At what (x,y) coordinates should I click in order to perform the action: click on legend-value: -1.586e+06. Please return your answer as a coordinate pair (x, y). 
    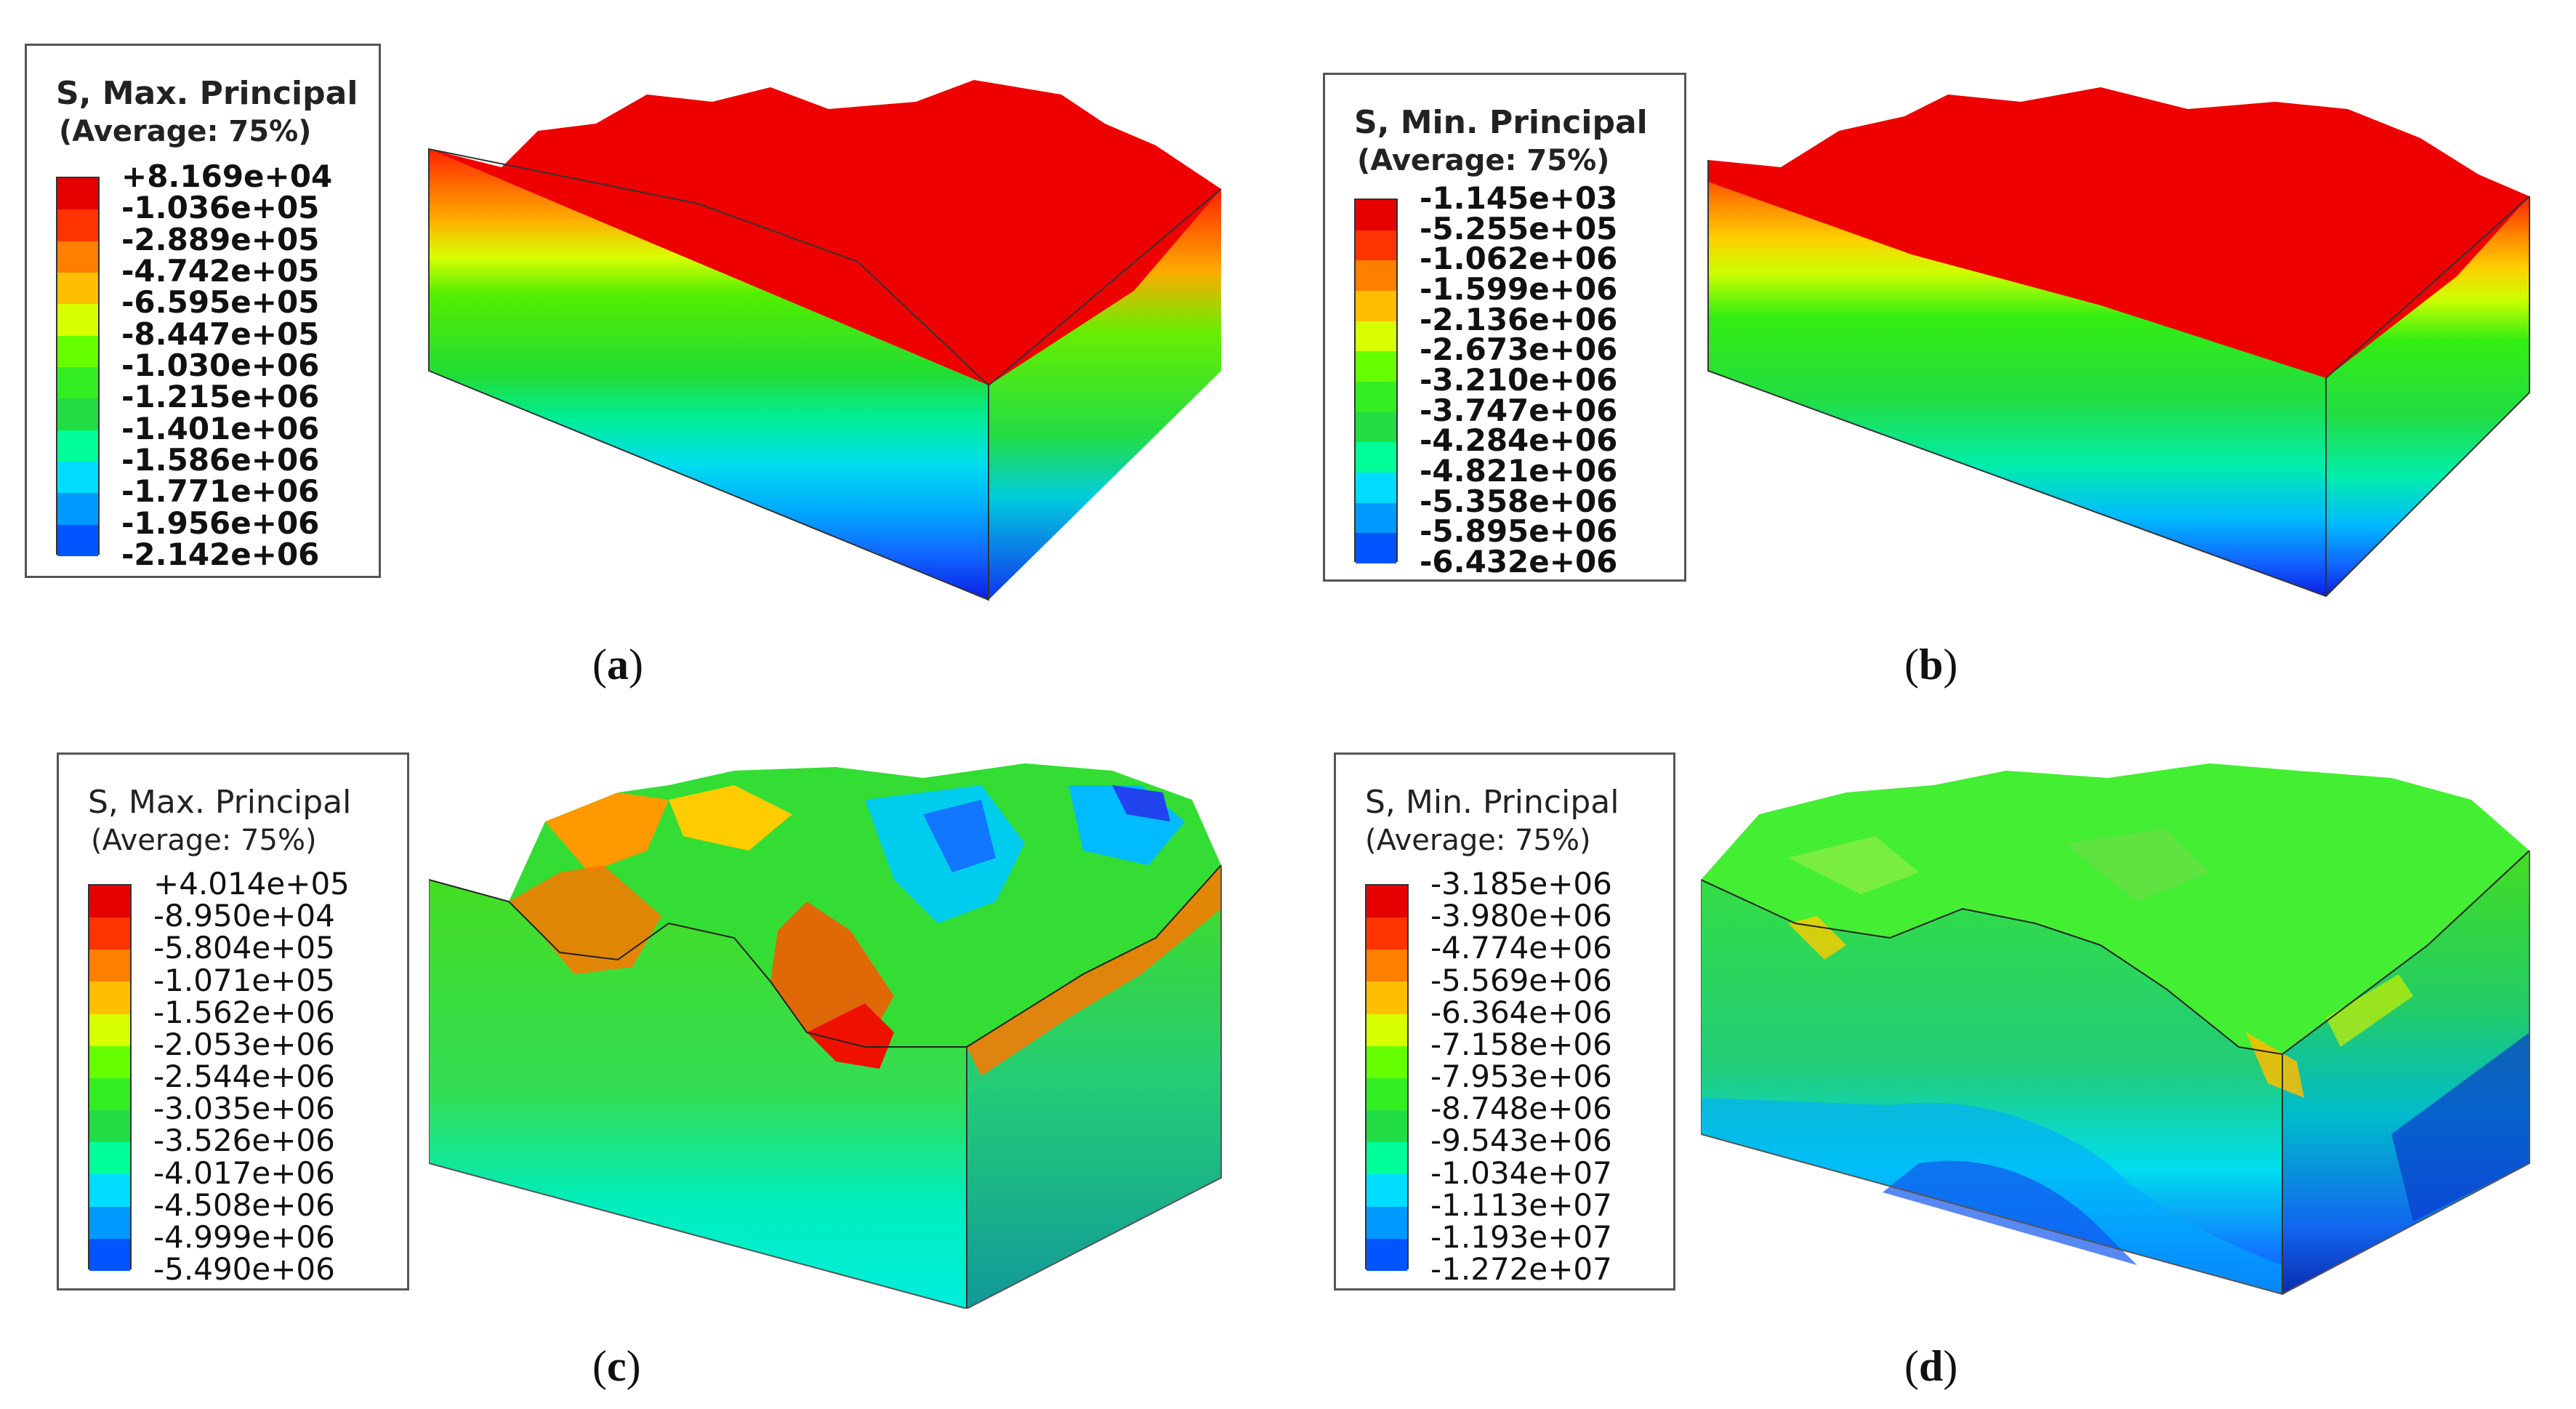
    Looking at the image, I should click on (220, 460).